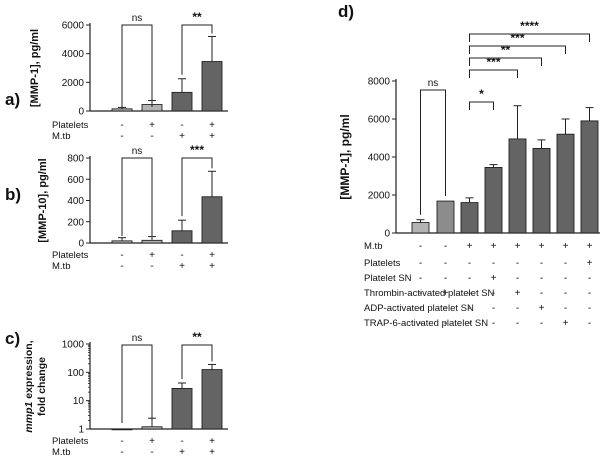 The width and height of the screenshot is (600, 460). I want to click on condition-row-label: M.tb, so click(61, 452).